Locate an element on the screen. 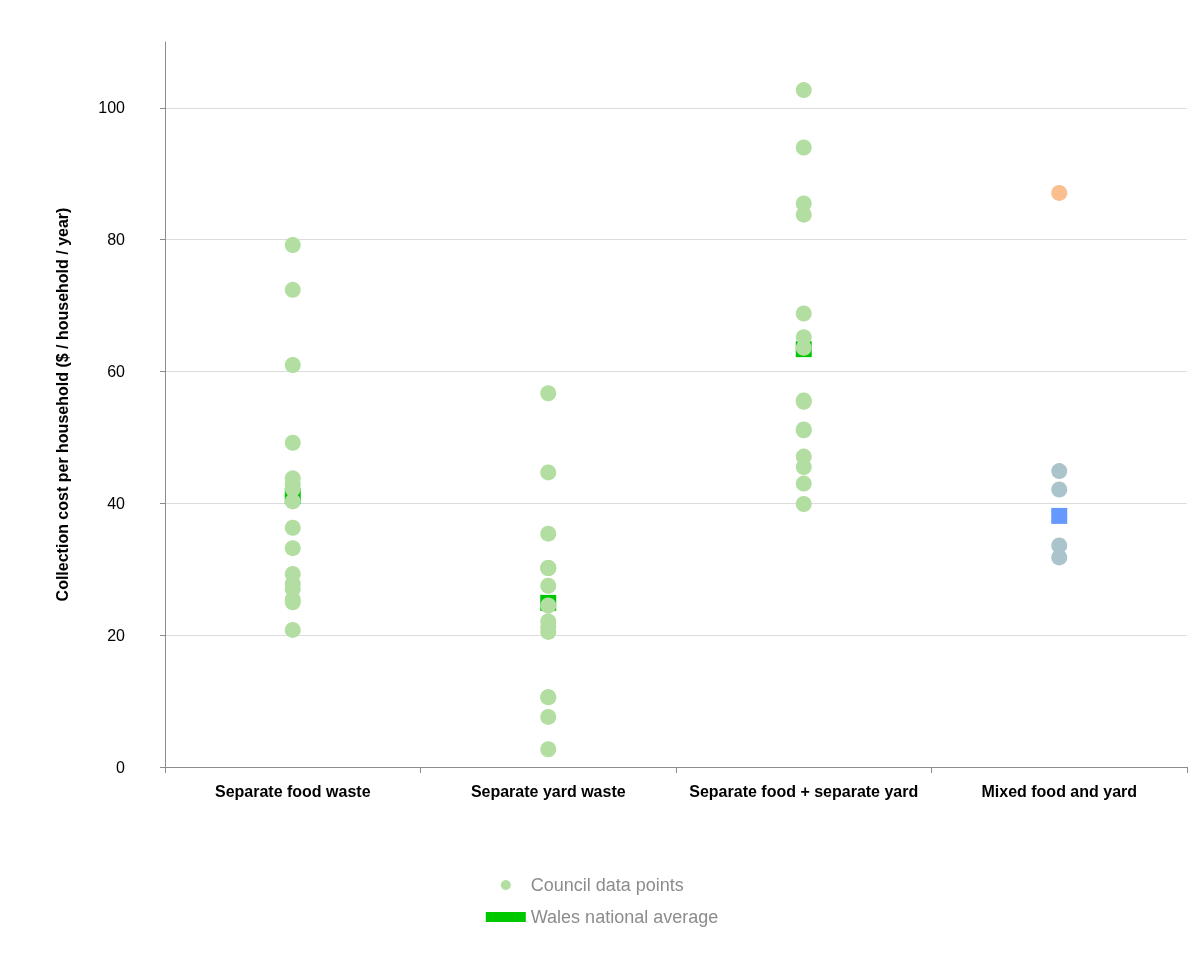 This screenshot has width=1204, height=966. y-axis-title: Collection cost per household ($ / household / year) is located at coordinates (62, 404).